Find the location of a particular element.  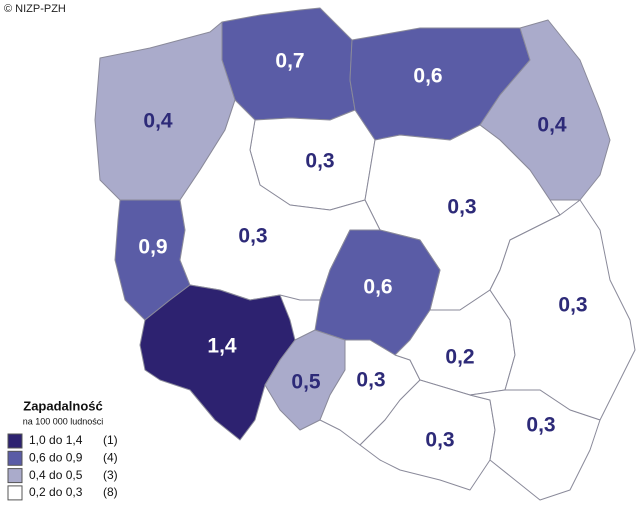

legend-label: 1,0 do 1,4 is located at coordinates (56, 440).